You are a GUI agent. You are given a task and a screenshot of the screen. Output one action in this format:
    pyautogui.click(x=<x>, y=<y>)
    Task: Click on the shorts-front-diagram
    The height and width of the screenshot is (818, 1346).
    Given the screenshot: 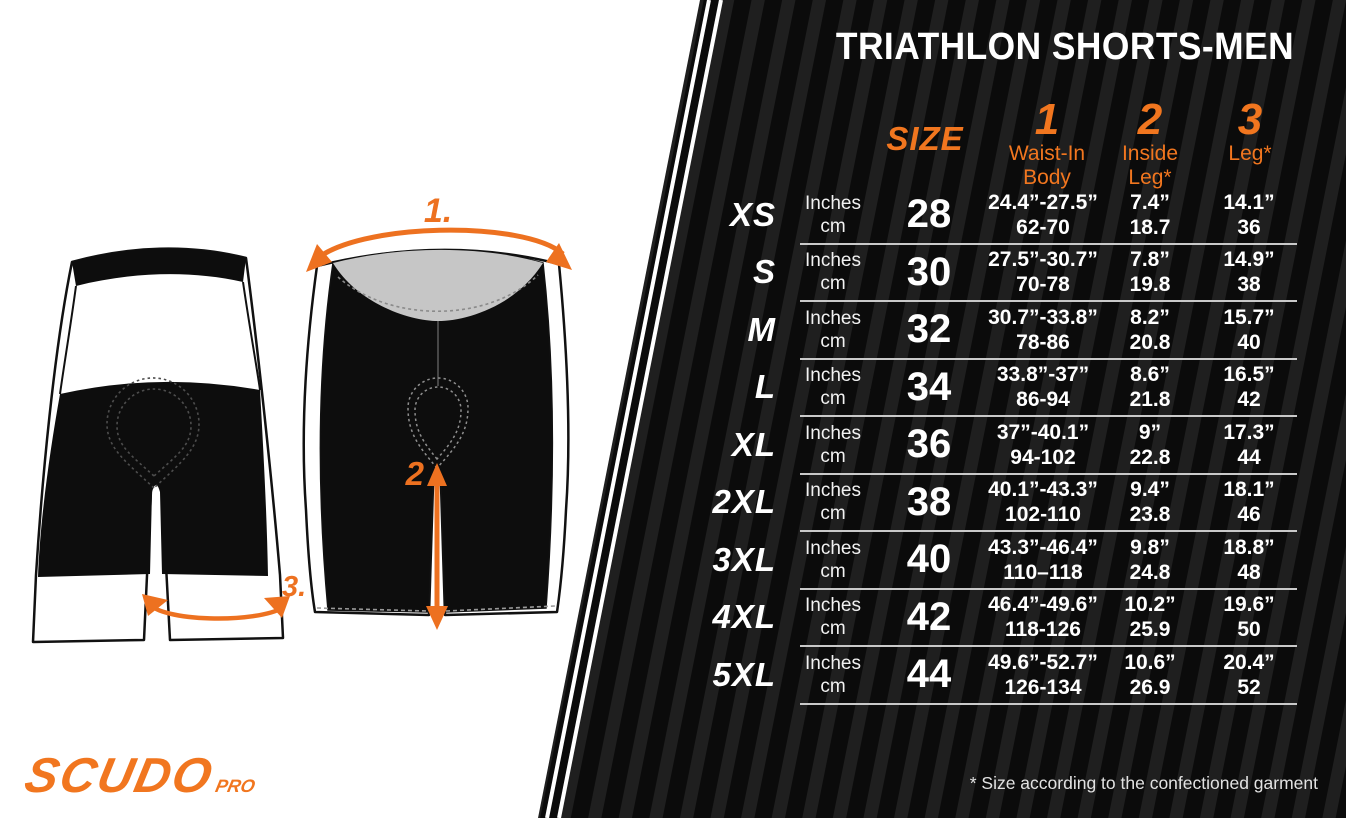 What is the action you would take?
    pyautogui.click(x=436, y=432)
    